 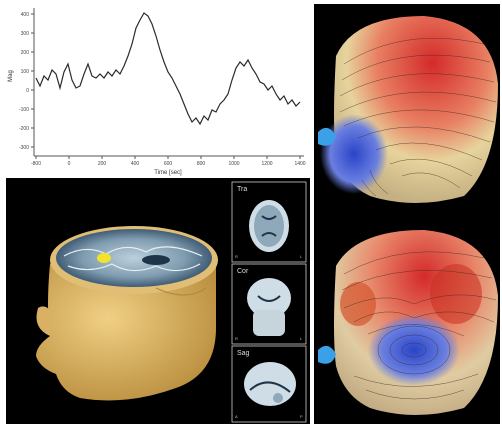 I want to click on isocontour-lines-lower, so click(x=419, y=325).